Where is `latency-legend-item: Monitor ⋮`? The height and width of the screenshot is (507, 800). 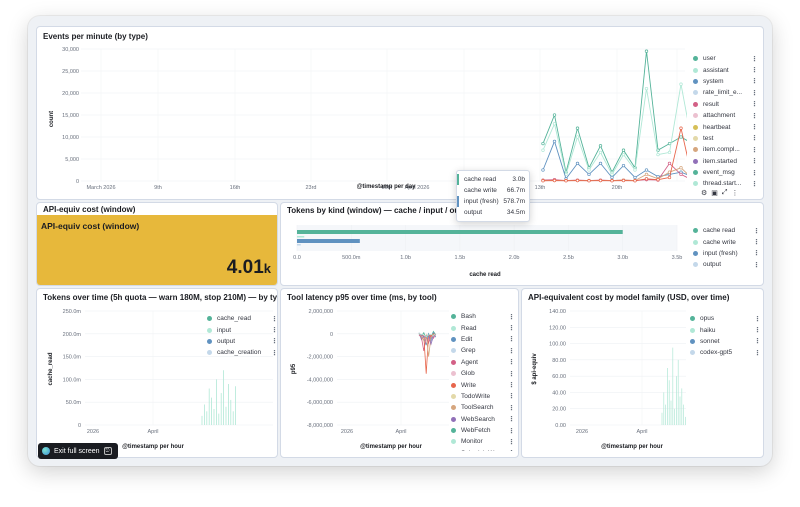
latency-legend-item: Monitor ⋮ is located at coordinates (482, 441).